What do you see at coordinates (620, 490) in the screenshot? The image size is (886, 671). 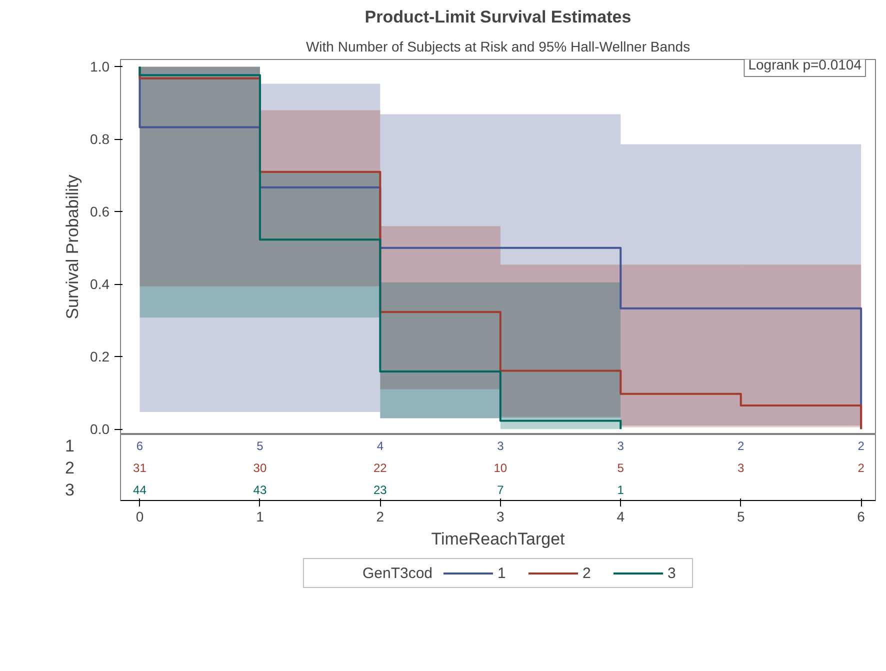 I see `data-label: 1` at bounding box center [620, 490].